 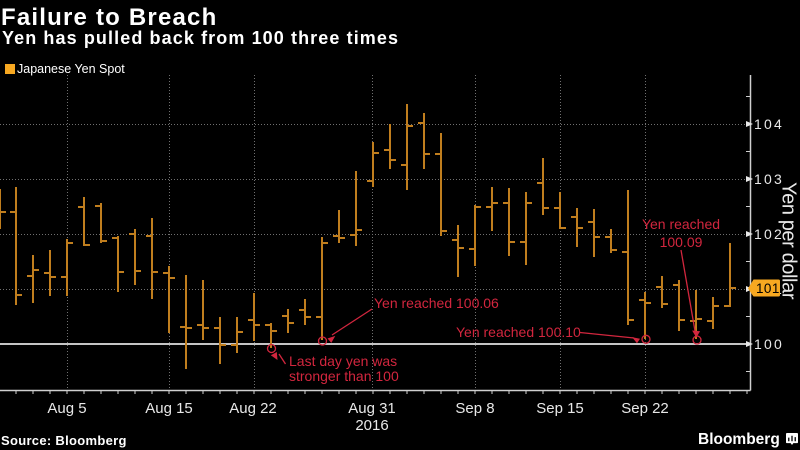 I want to click on svg-text: 100.09, so click(x=681, y=242).